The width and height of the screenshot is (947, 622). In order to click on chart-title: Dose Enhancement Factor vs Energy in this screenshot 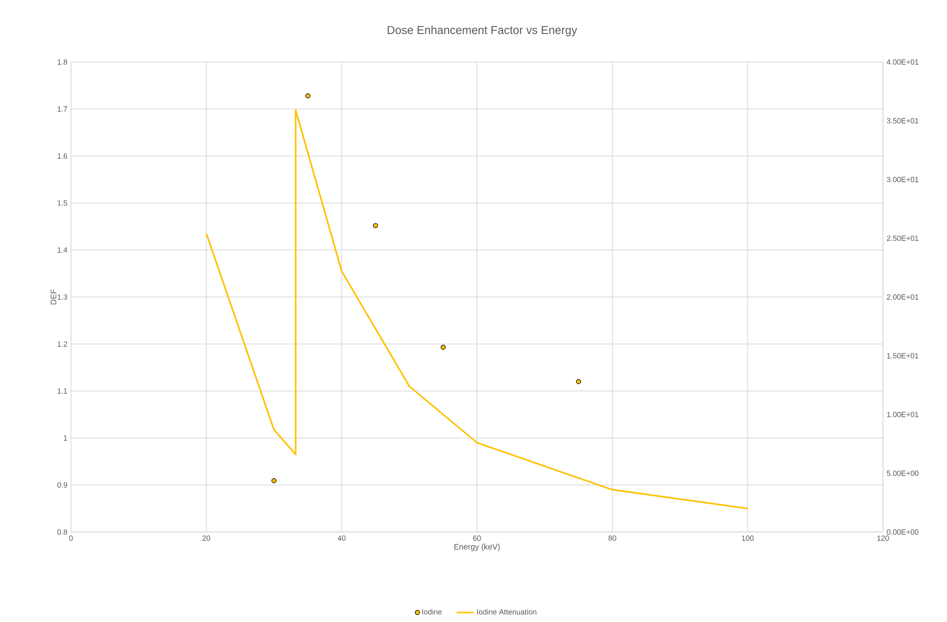, I will do `click(483, 31)`.